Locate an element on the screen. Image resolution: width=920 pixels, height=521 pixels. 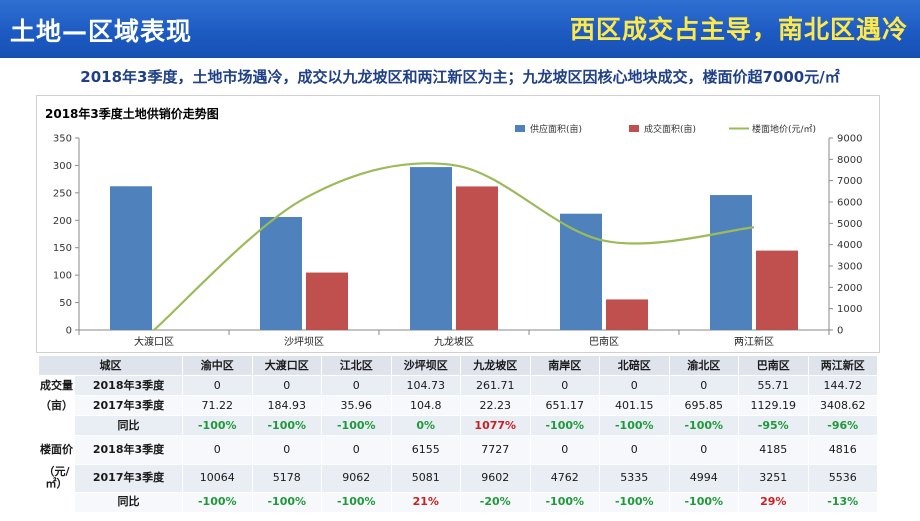
table-header-cell: 渝中区 is located at coordinates (217, 365).